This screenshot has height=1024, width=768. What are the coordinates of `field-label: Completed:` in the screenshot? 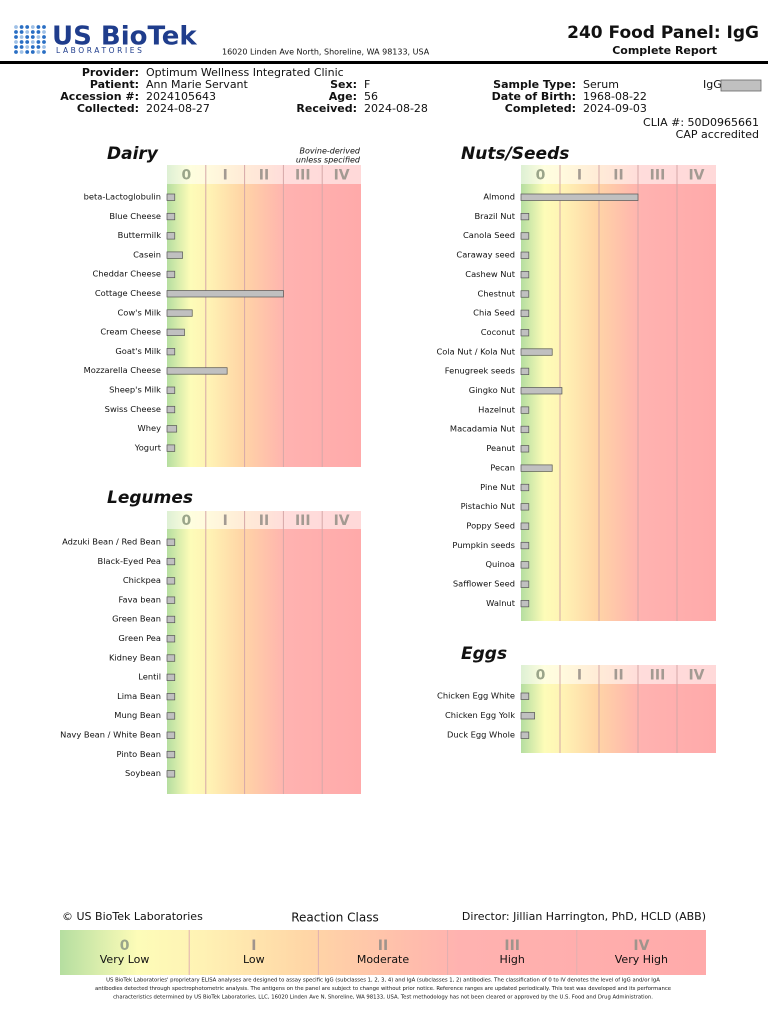 It's located at (540, 108).